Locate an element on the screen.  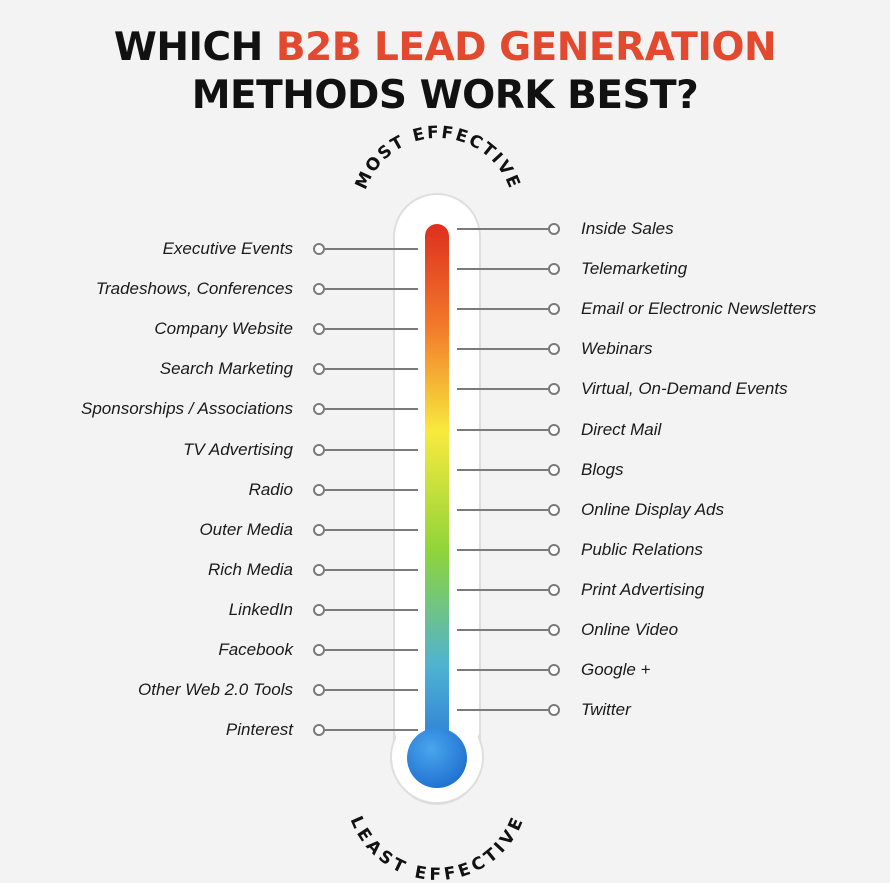
method-label-public-relations: Public Relations is located at coordinates (642, 549).